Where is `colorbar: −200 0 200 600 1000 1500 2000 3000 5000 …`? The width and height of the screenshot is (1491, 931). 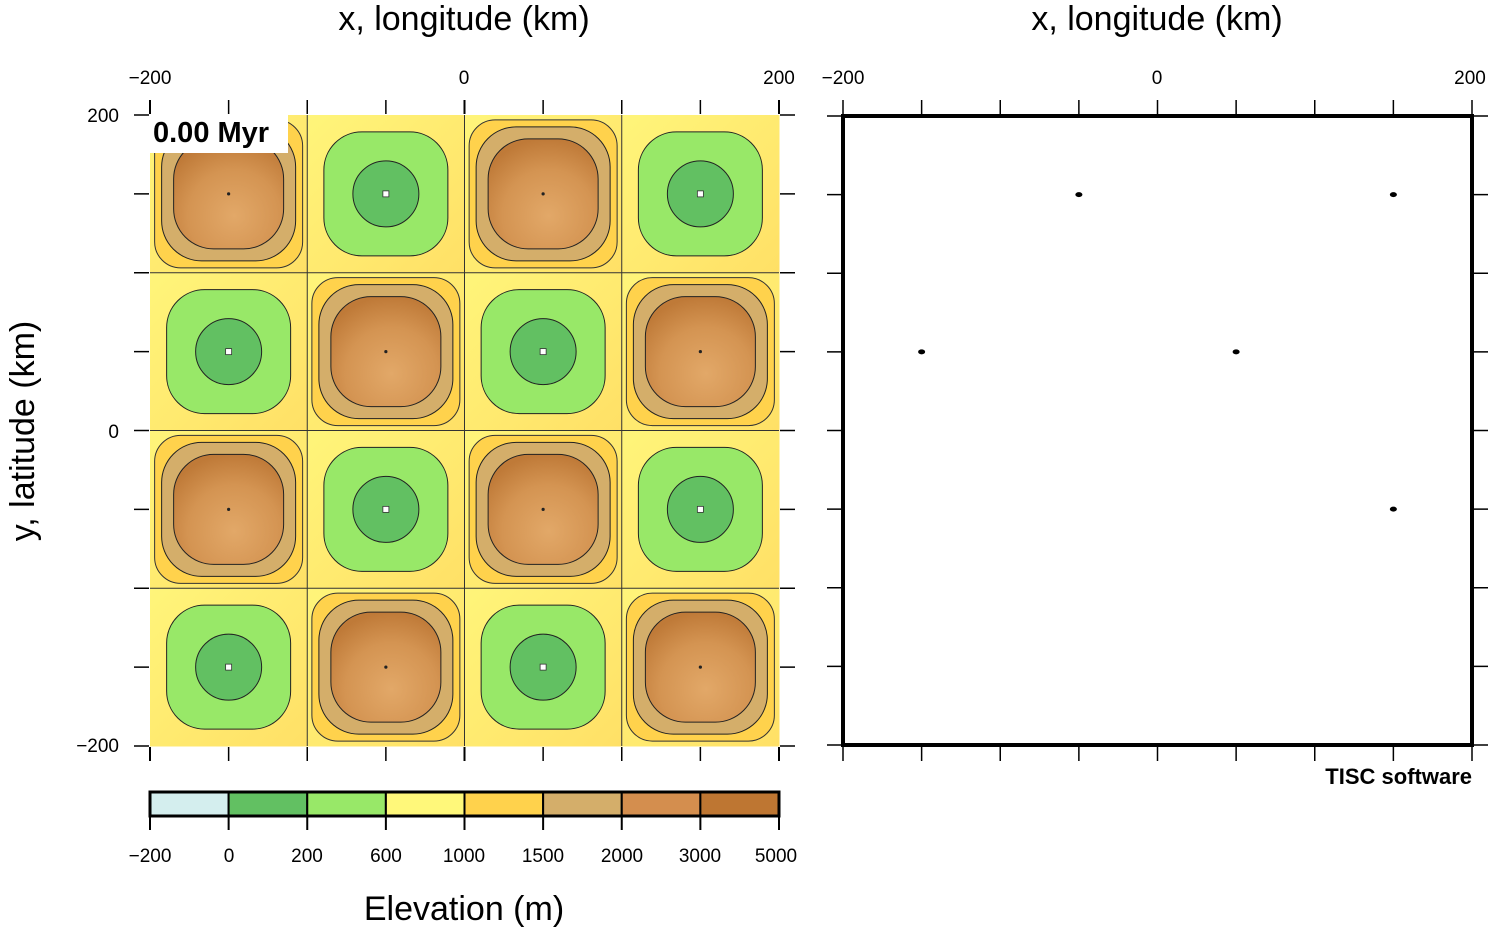 colorbar: −200 0 200 600 1000 1500 2000 3000 5000 … is located at coordinates (463, 859).